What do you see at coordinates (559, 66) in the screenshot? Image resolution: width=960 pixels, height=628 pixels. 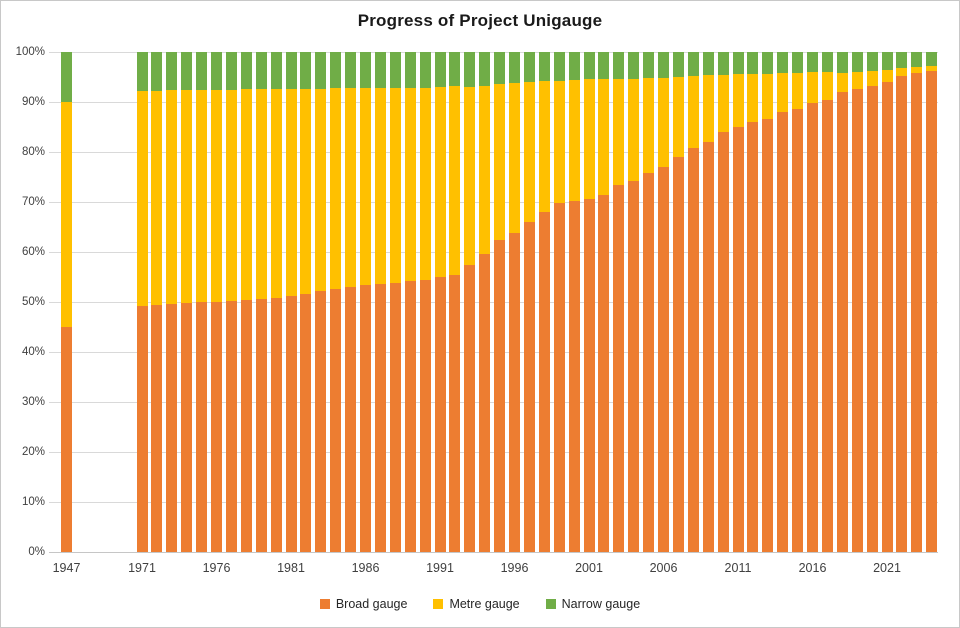 I see `bar-1999-narrow-gauge` at bounding box center [559, 66].